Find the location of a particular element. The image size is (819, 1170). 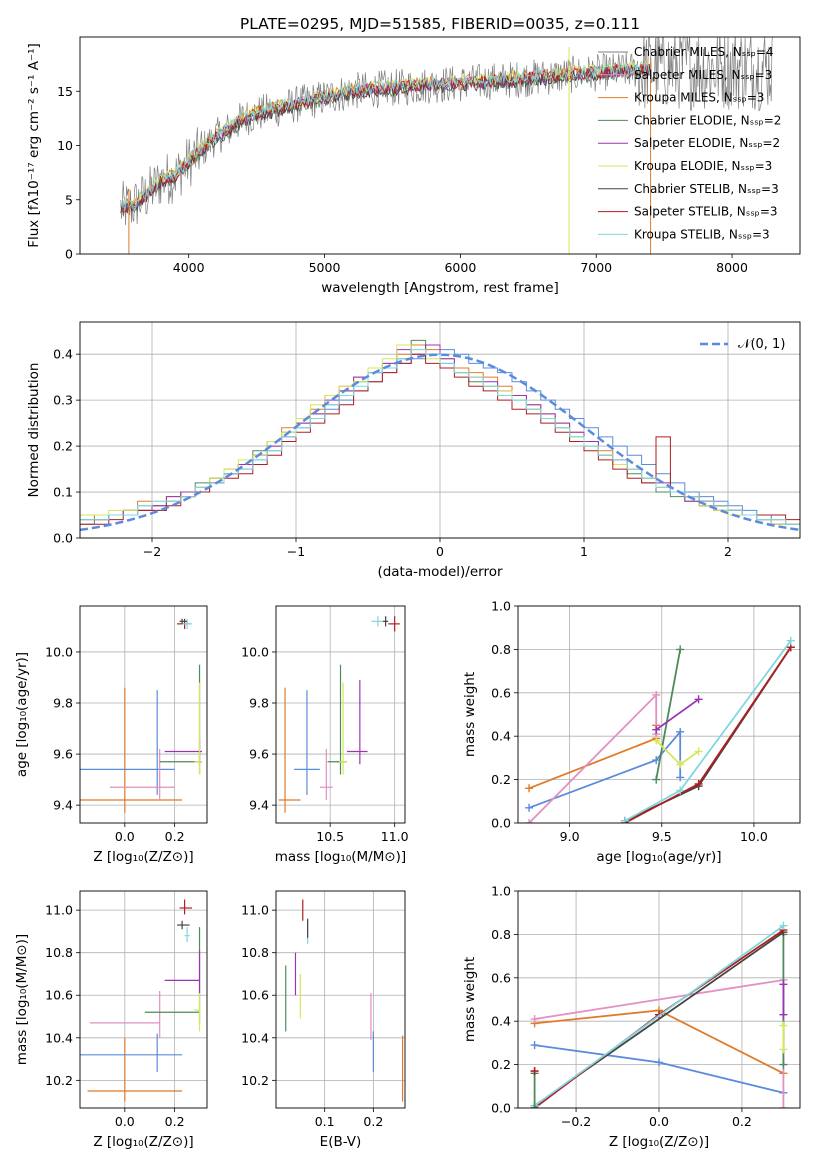

y-axis-label: Normed distribution is located at coordinates (34, 430).